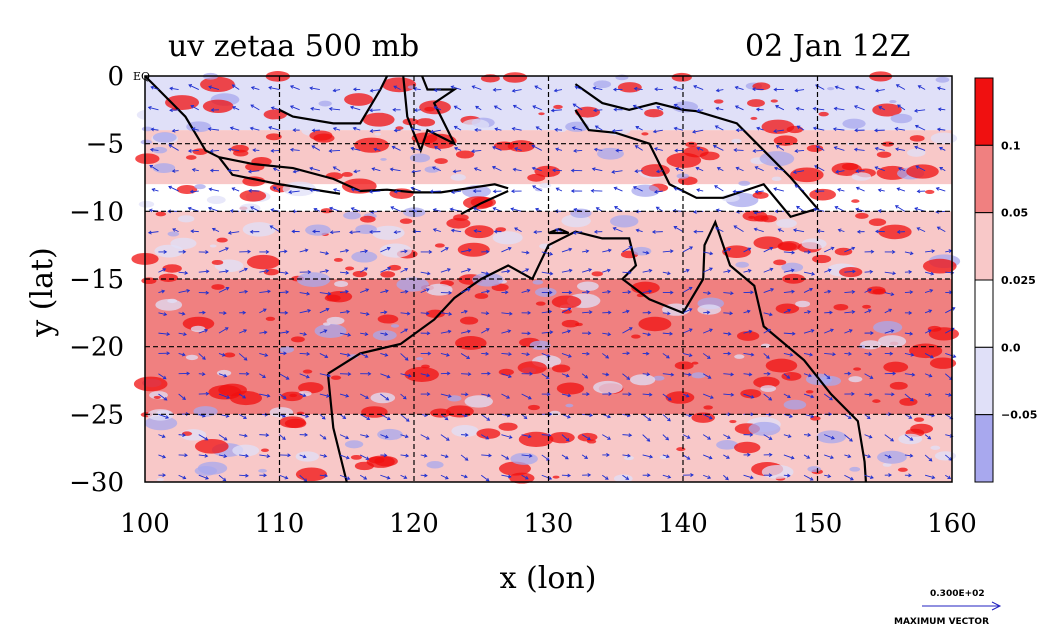 The image size is (1056, 636). Describe the element at coordinates (141, 76) in the screenshot. I see `equator-label: EQ` at that location.